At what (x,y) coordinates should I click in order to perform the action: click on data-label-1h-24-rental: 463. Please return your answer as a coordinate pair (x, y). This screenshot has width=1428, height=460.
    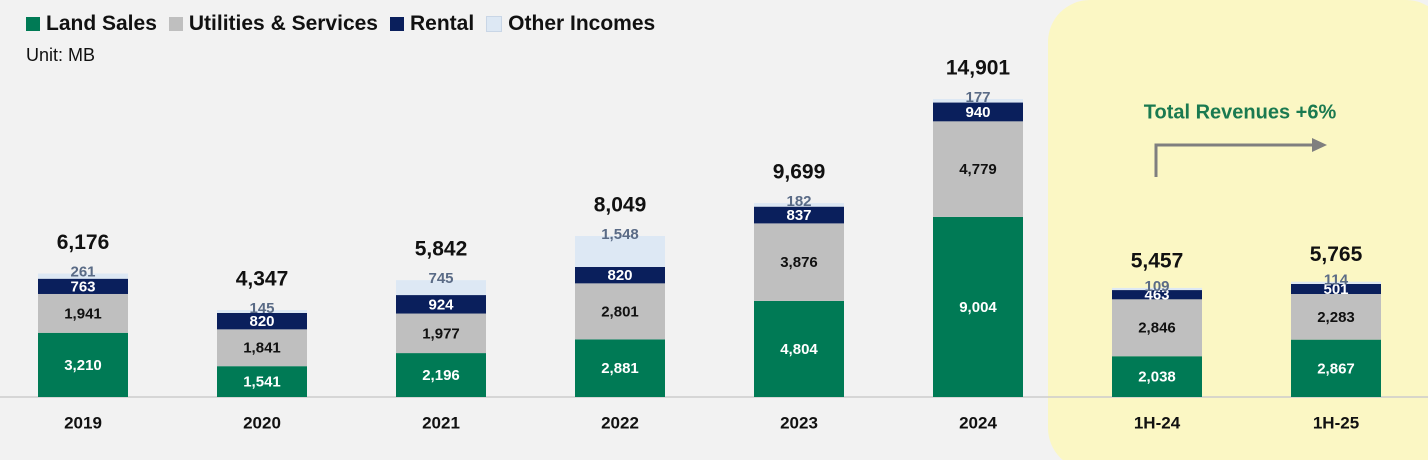
    Looking at the image, I should click on (1156, 295).